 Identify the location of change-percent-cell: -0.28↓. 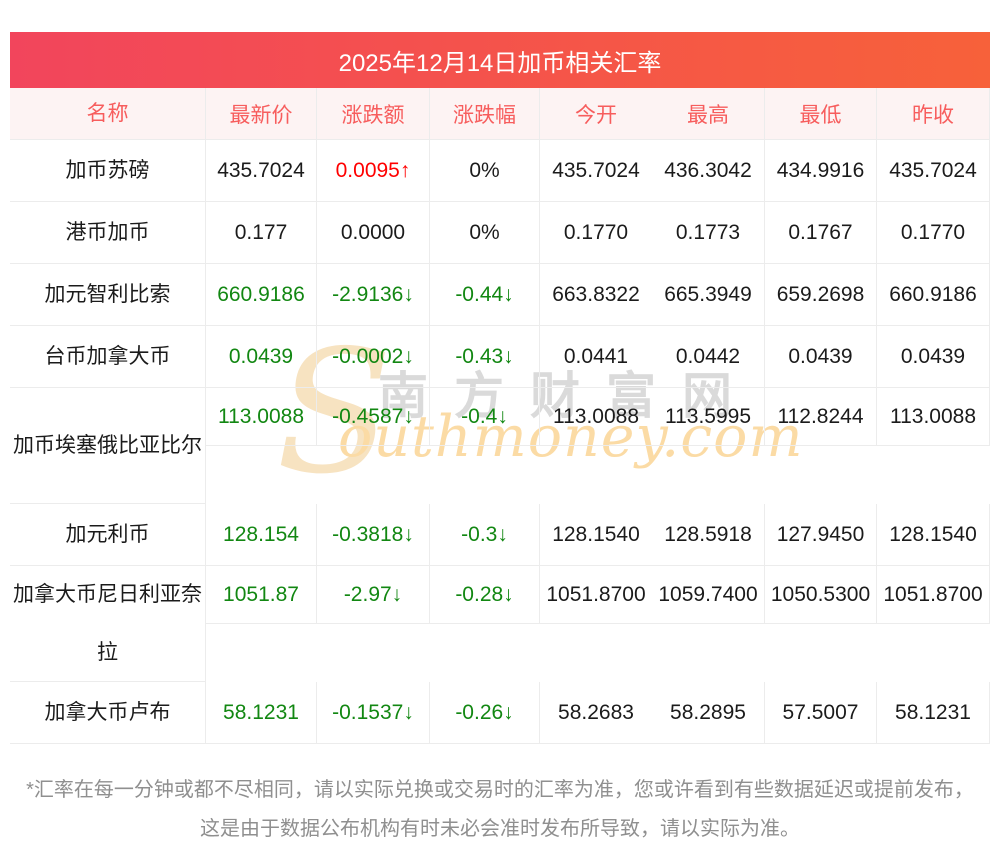
(485, 595).